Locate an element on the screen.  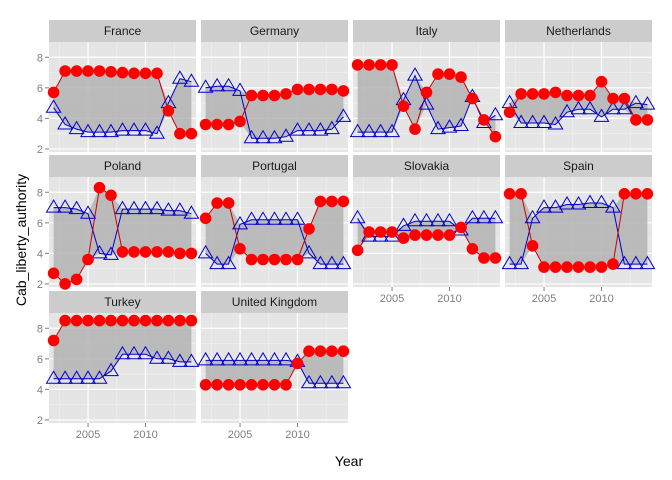
facet-panel: Italy is located at coordinates (426, 86).